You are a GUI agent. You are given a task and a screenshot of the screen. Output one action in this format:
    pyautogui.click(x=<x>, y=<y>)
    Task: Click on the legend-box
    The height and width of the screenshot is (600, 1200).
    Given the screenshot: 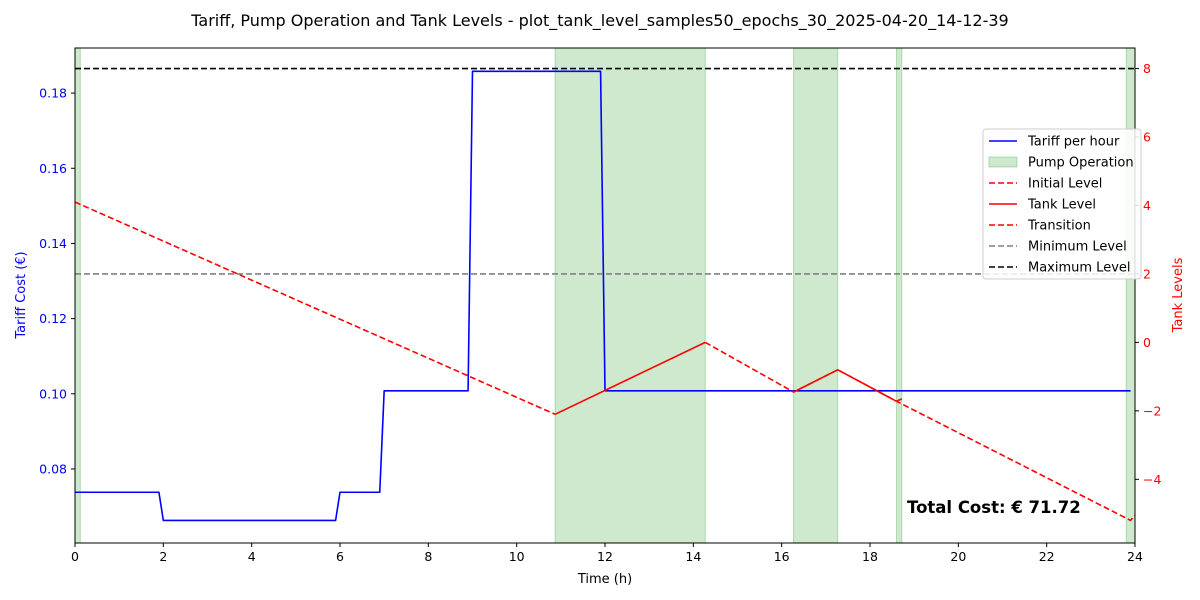 What is the action you would take?
    pyautogui.click(x=1062, y=204)
    